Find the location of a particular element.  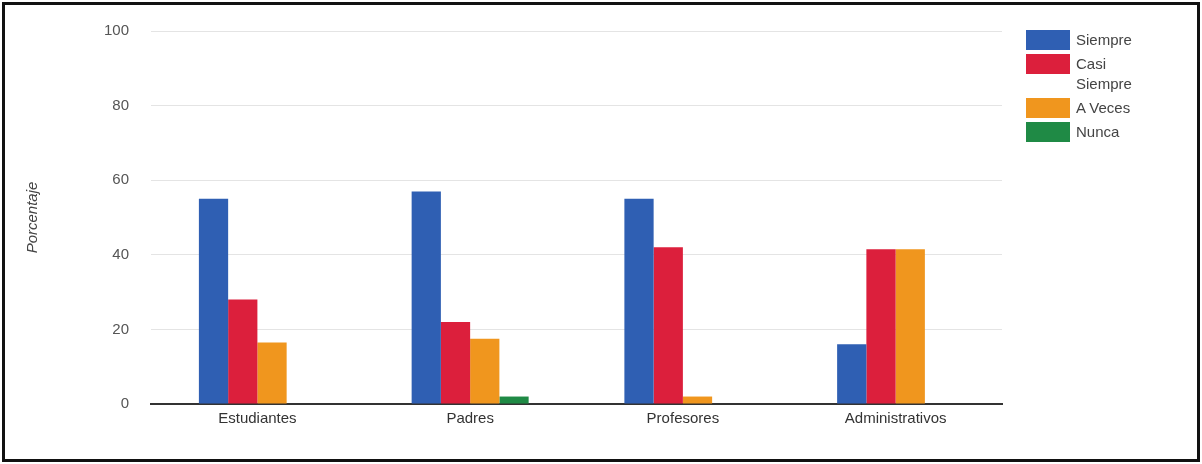

legend-label: Siempre is located at coordinates (1104, 40).